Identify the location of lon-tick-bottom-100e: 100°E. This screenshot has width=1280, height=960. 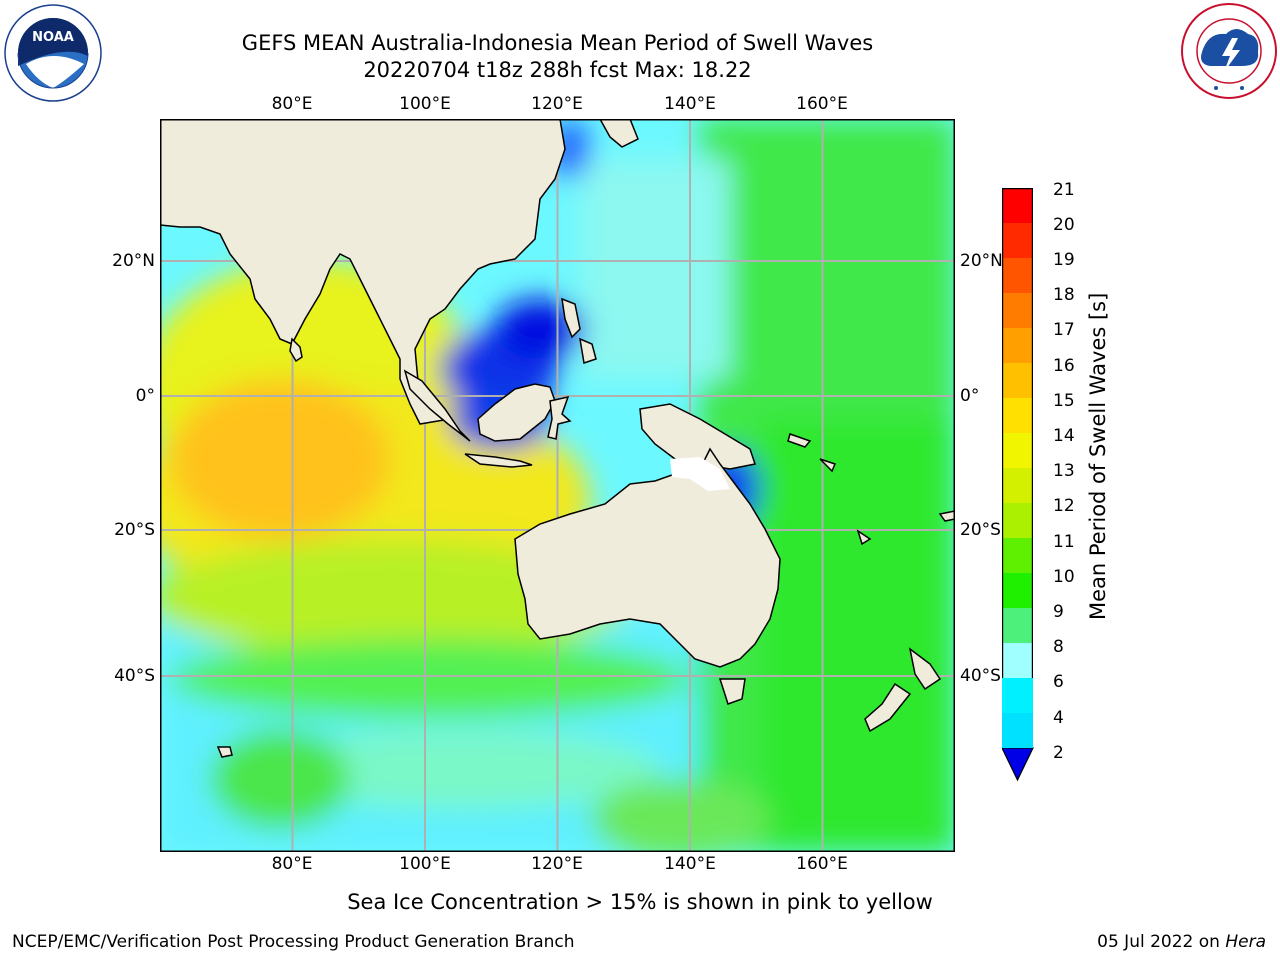
(425, 864).